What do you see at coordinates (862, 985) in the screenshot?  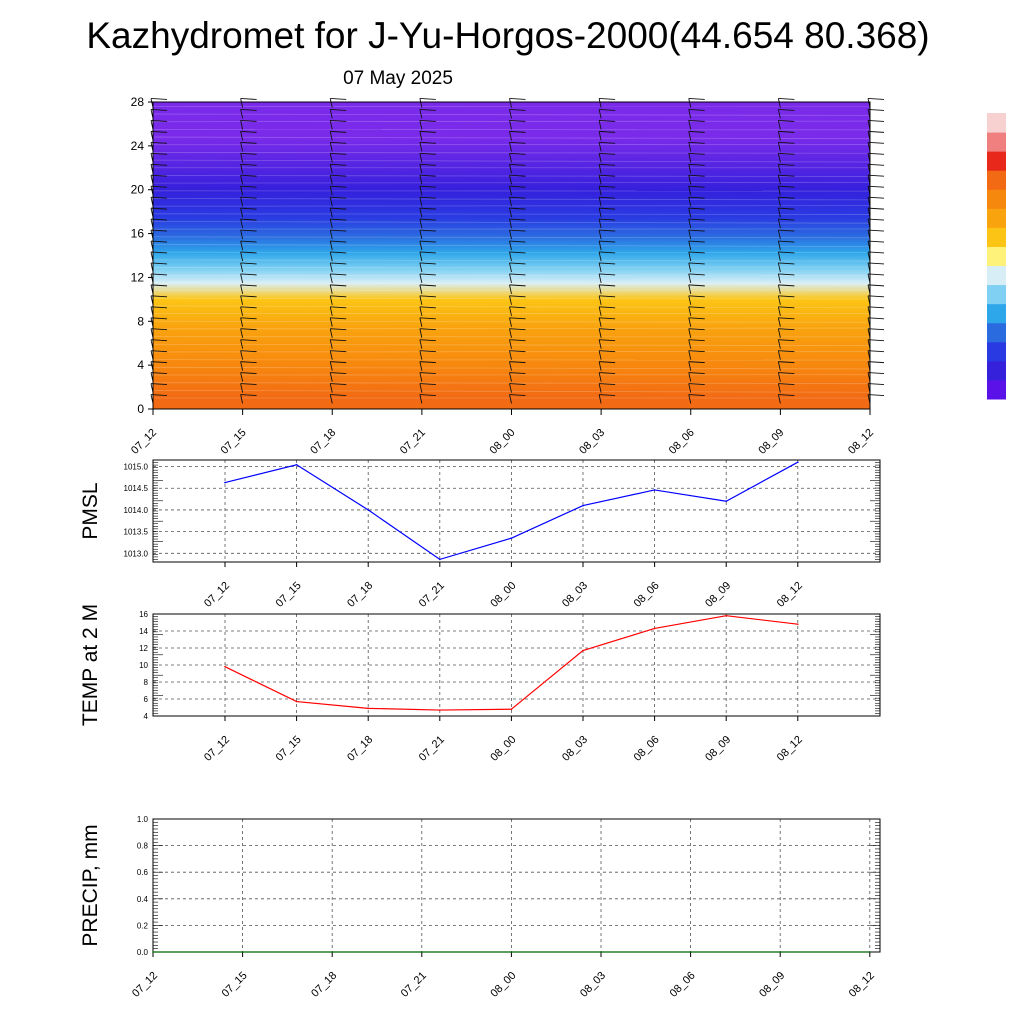 I see `precip-xtick-label: 08_12` at bounding box center [862, 985].